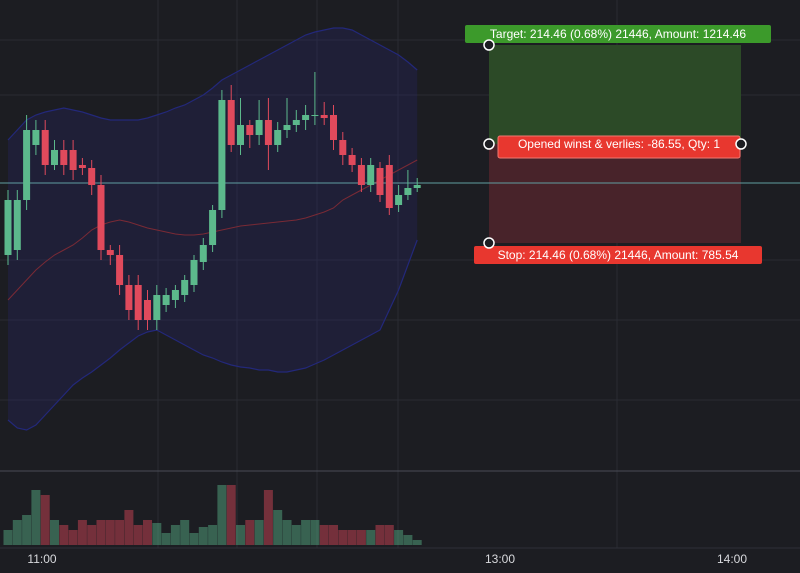  I want to click on stop-label-bg, so click(618, 255).